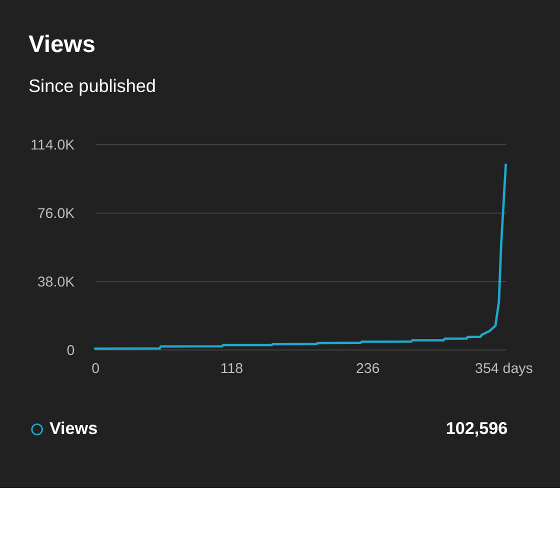 The width and height of the screenshot is (560, 560). What do you see at coordinates (96, 368) in the screenshot?
I see `x-tick-label: 0` at bounding box center [96, 368].